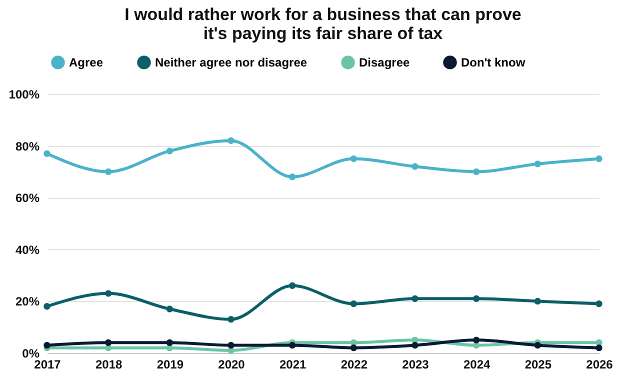  I want to click on legend-label: Don't know, so click(493, 62).